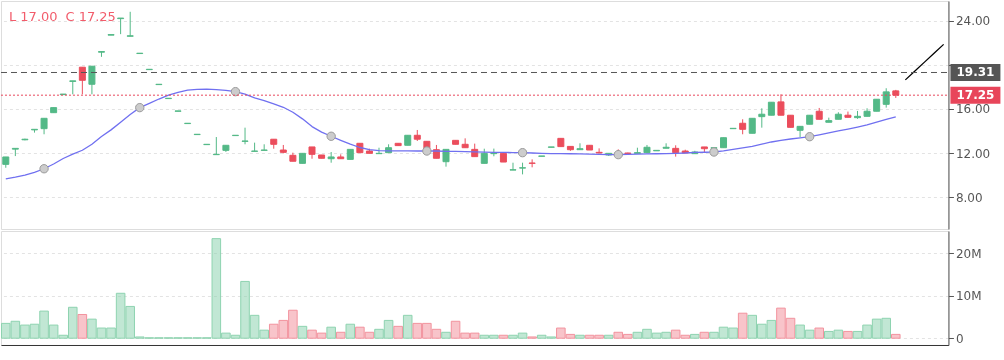 The height and width of the screenshot is (360, 1004). What do you see at coordinates (33, 16) in the screenshot?
I see `annotation: L 17.00` at bounding box center [33, 16].